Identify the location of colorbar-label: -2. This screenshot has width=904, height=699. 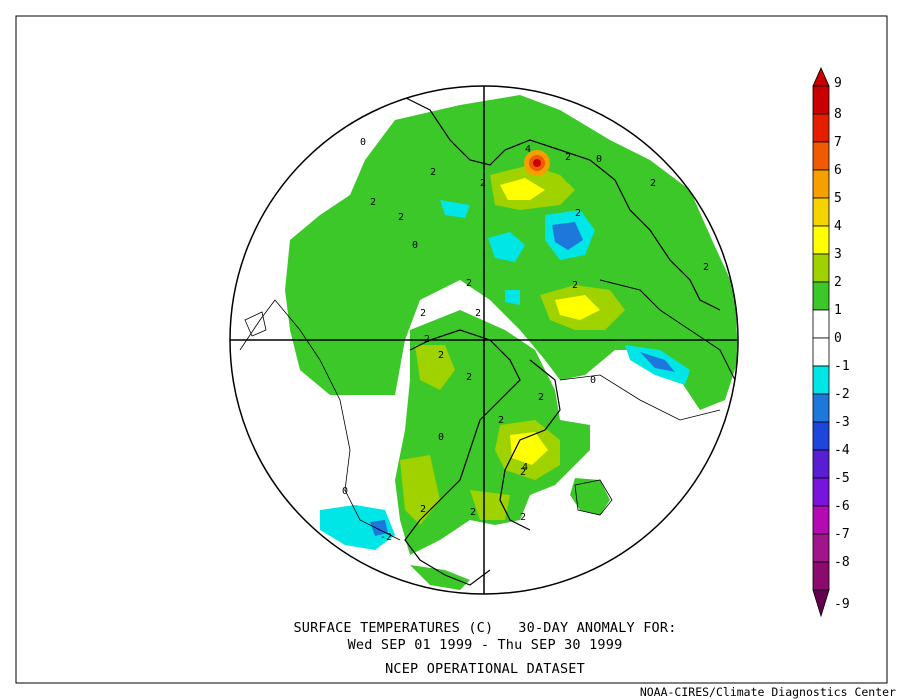
(842, 394).